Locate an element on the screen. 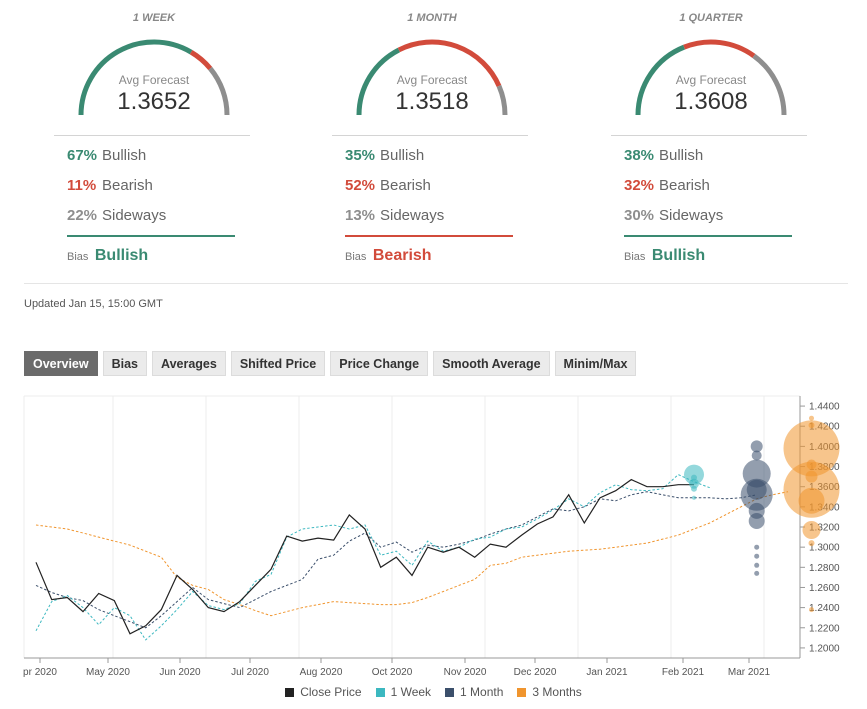  x-tick-label: Nov 2020 is located at coordinates (465, 672).